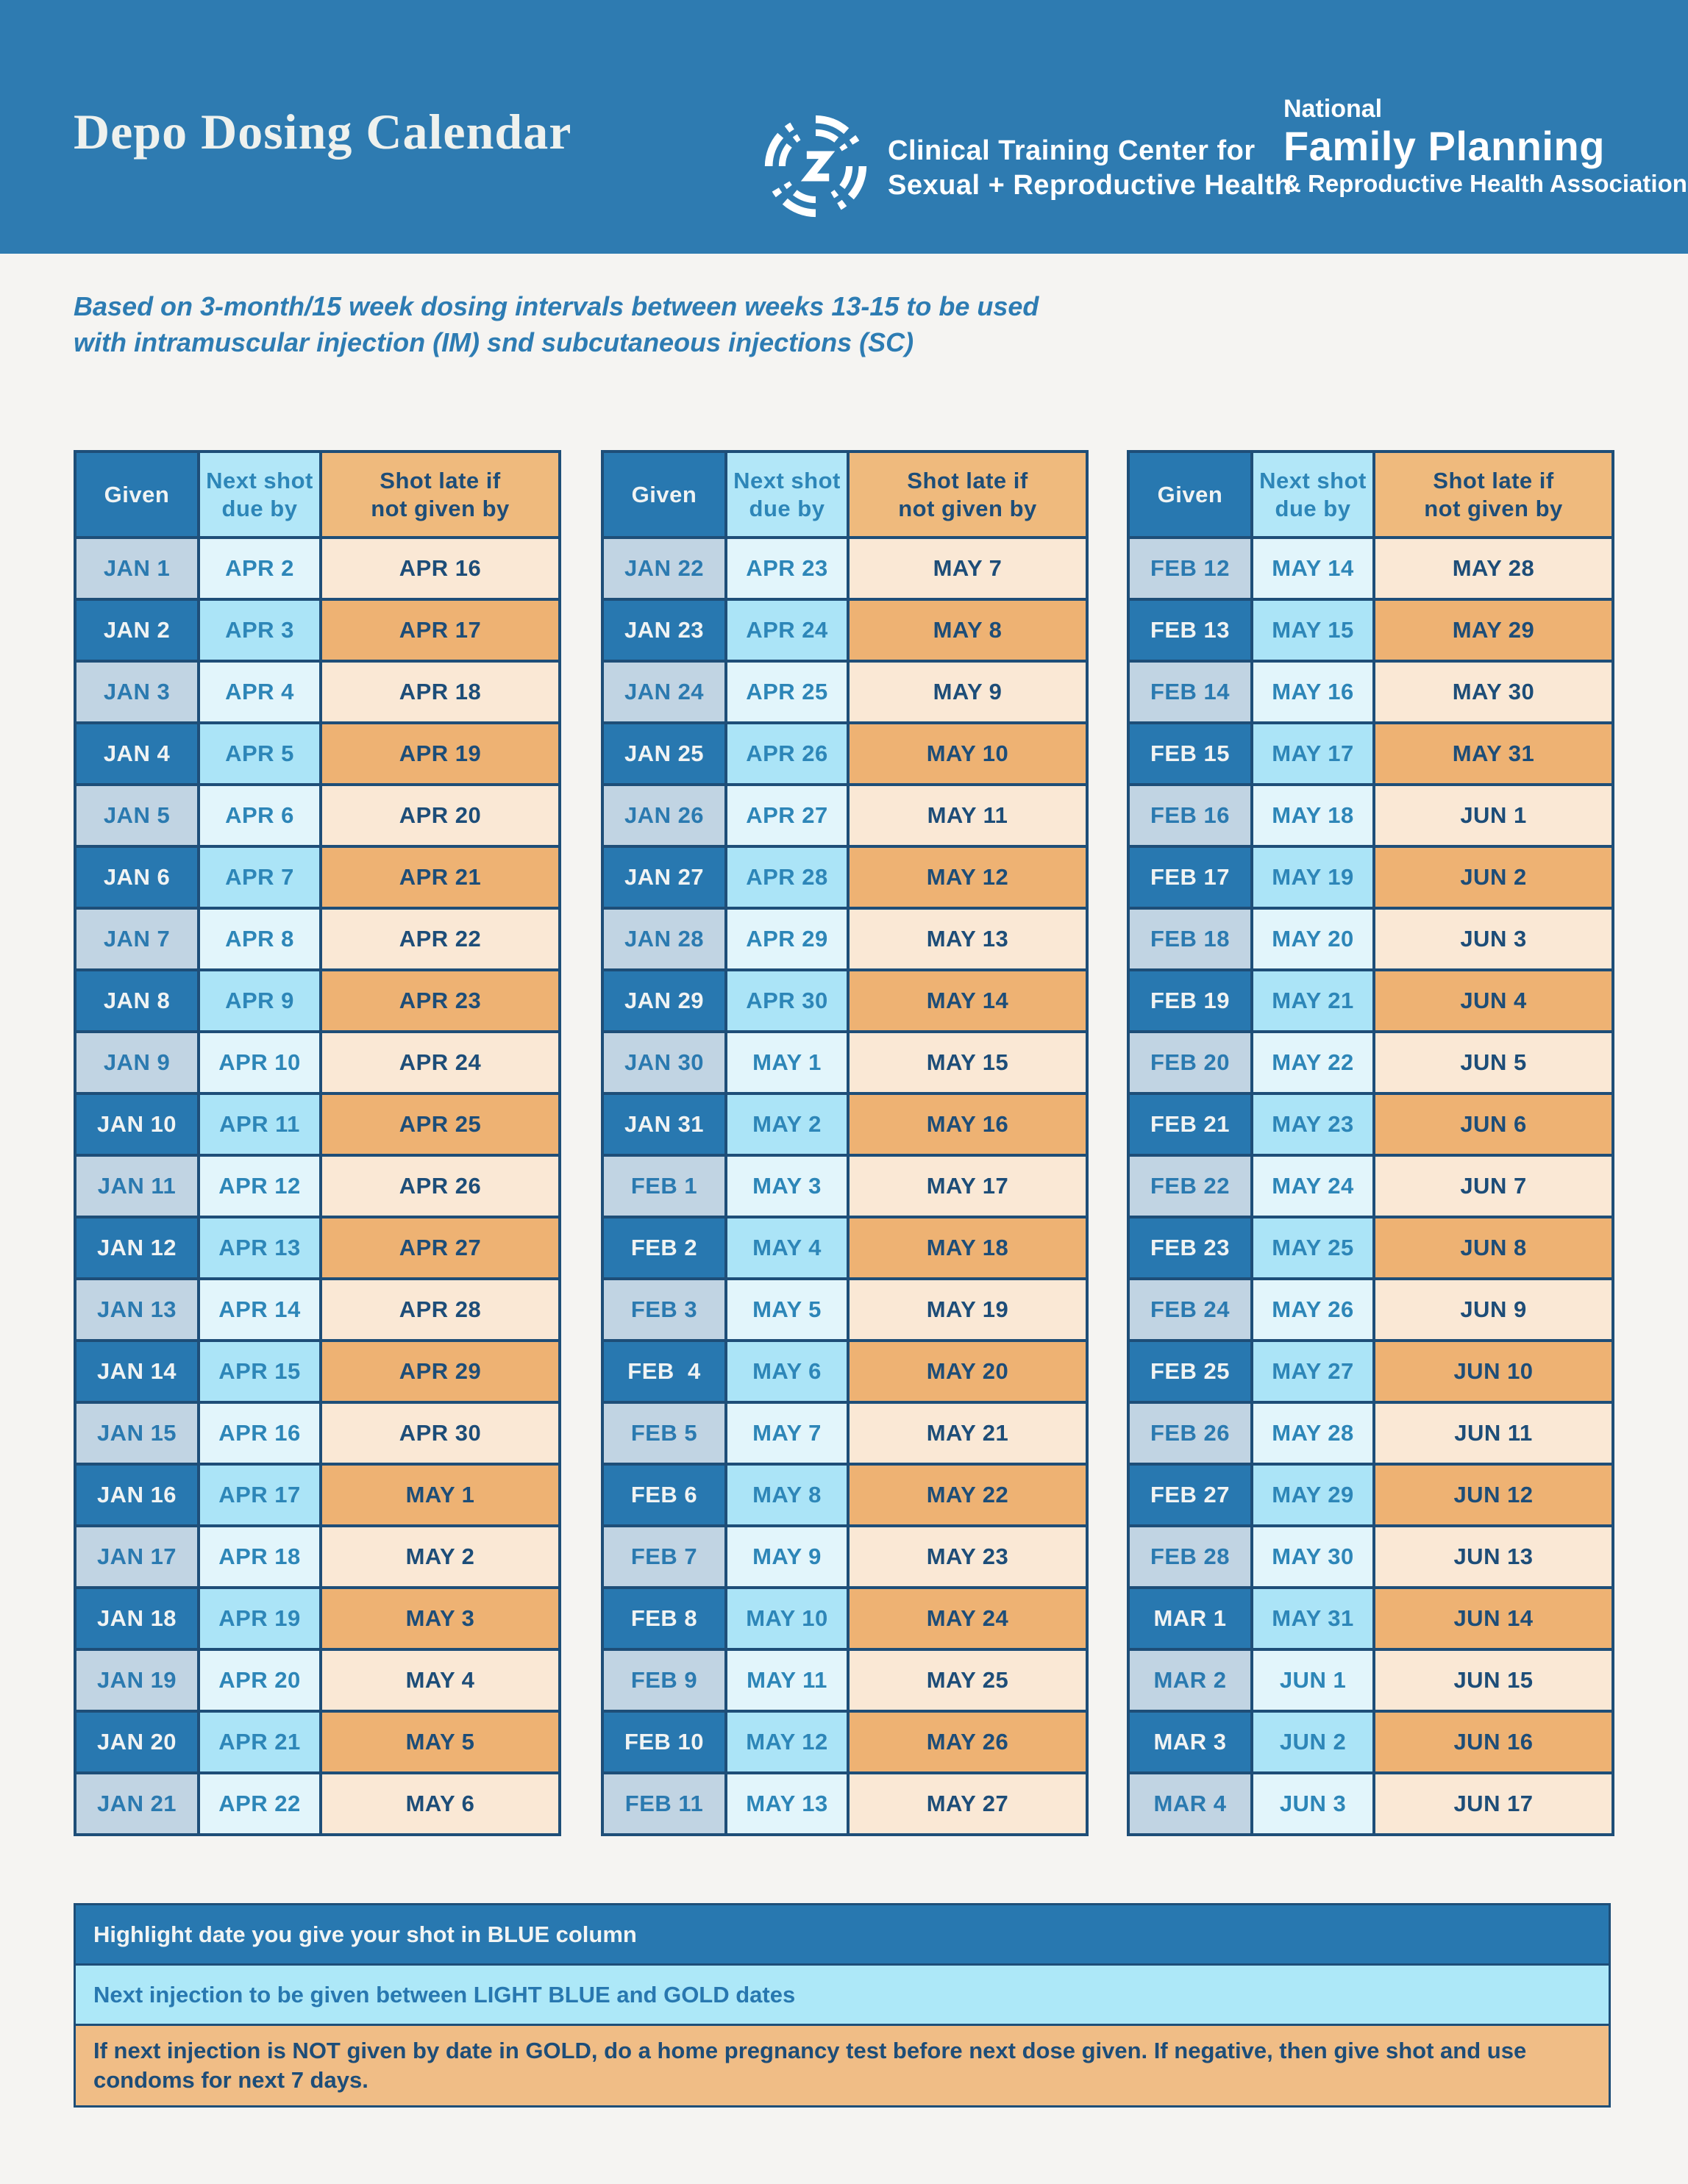  Describe the element at coordinates (845, 692) in the screenshot. I see `table-row: JAN 24 APR 25 MAY 9` at that location.